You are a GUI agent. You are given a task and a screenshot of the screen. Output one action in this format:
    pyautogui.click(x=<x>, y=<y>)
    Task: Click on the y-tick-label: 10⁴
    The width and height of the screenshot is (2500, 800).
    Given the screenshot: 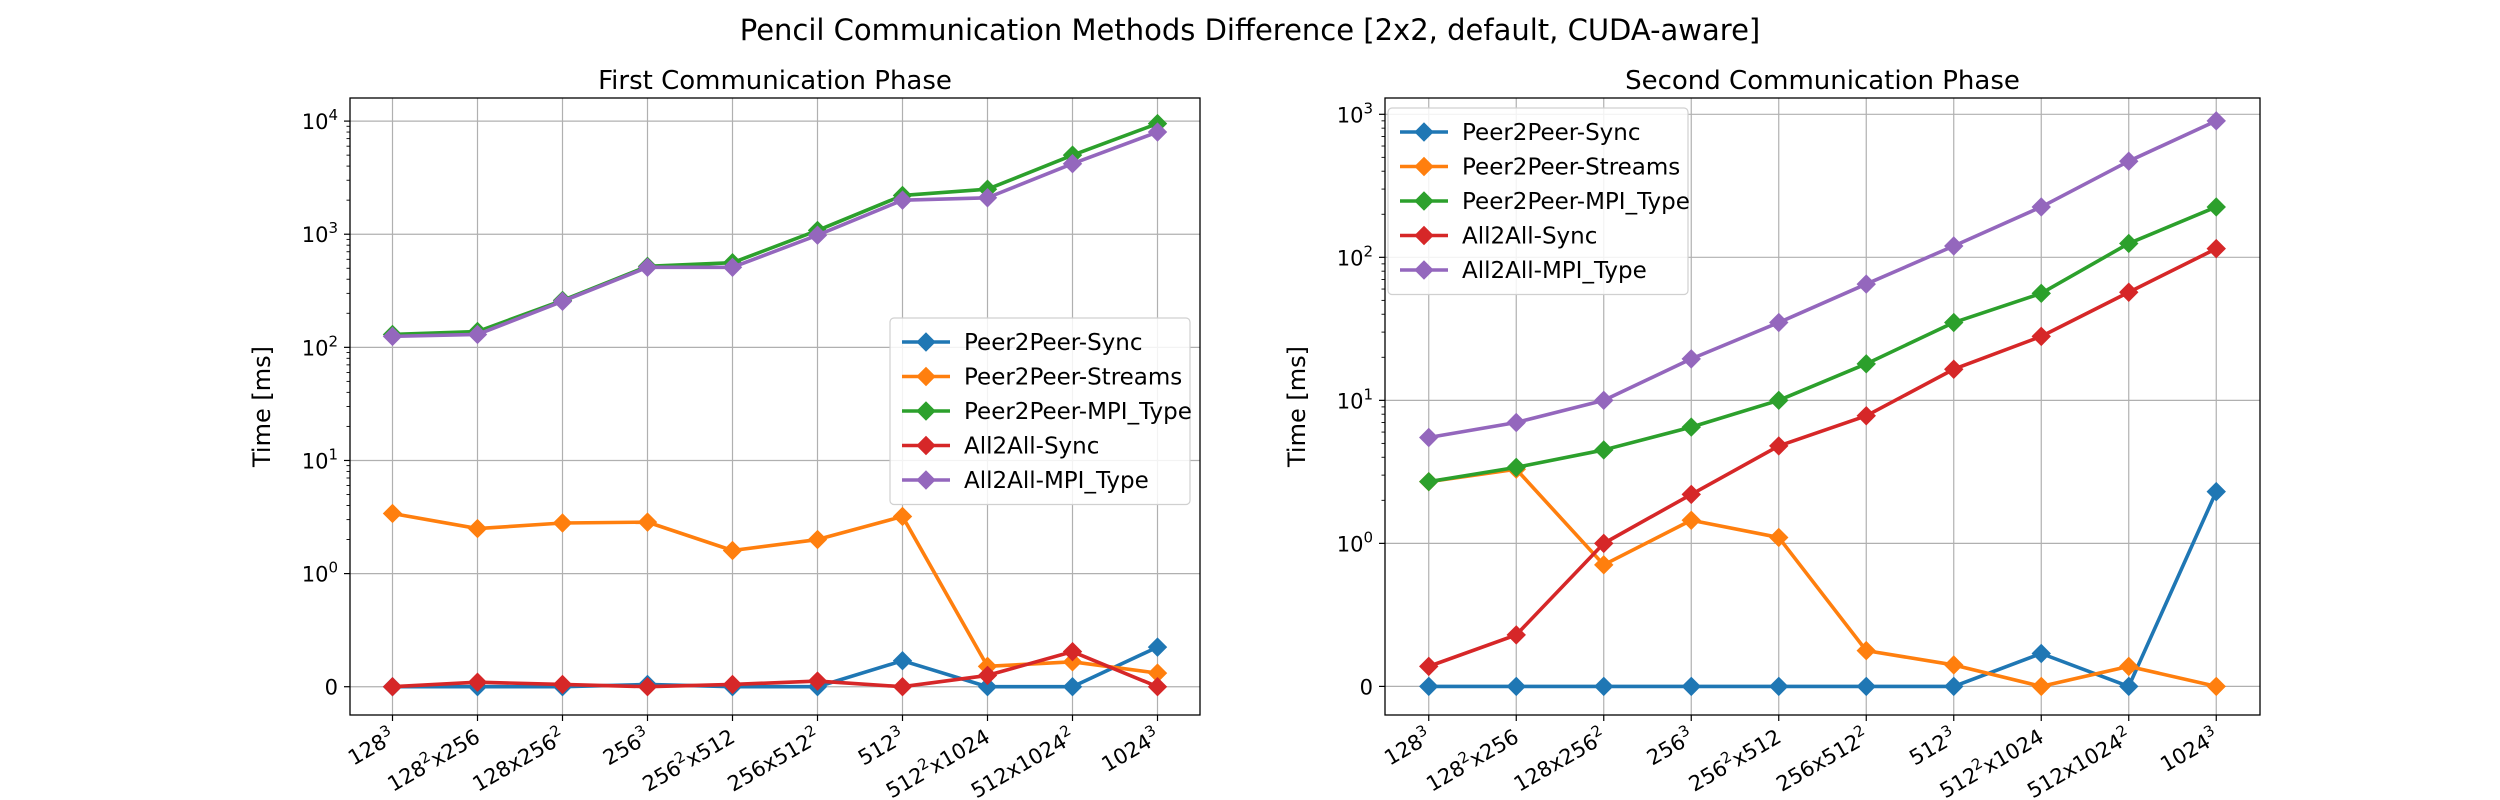 What is the action you would take?
    pyautogui.click(x=320, y=120)
    